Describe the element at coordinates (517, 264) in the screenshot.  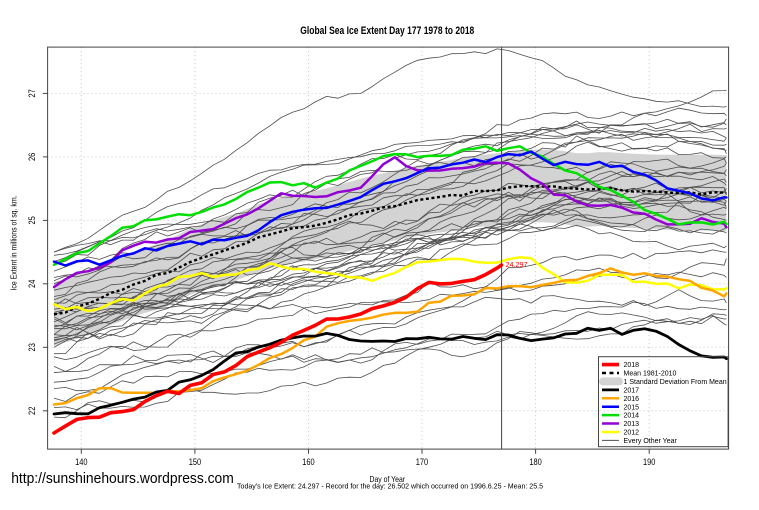
I see `svg-text: 24.297` at that location.